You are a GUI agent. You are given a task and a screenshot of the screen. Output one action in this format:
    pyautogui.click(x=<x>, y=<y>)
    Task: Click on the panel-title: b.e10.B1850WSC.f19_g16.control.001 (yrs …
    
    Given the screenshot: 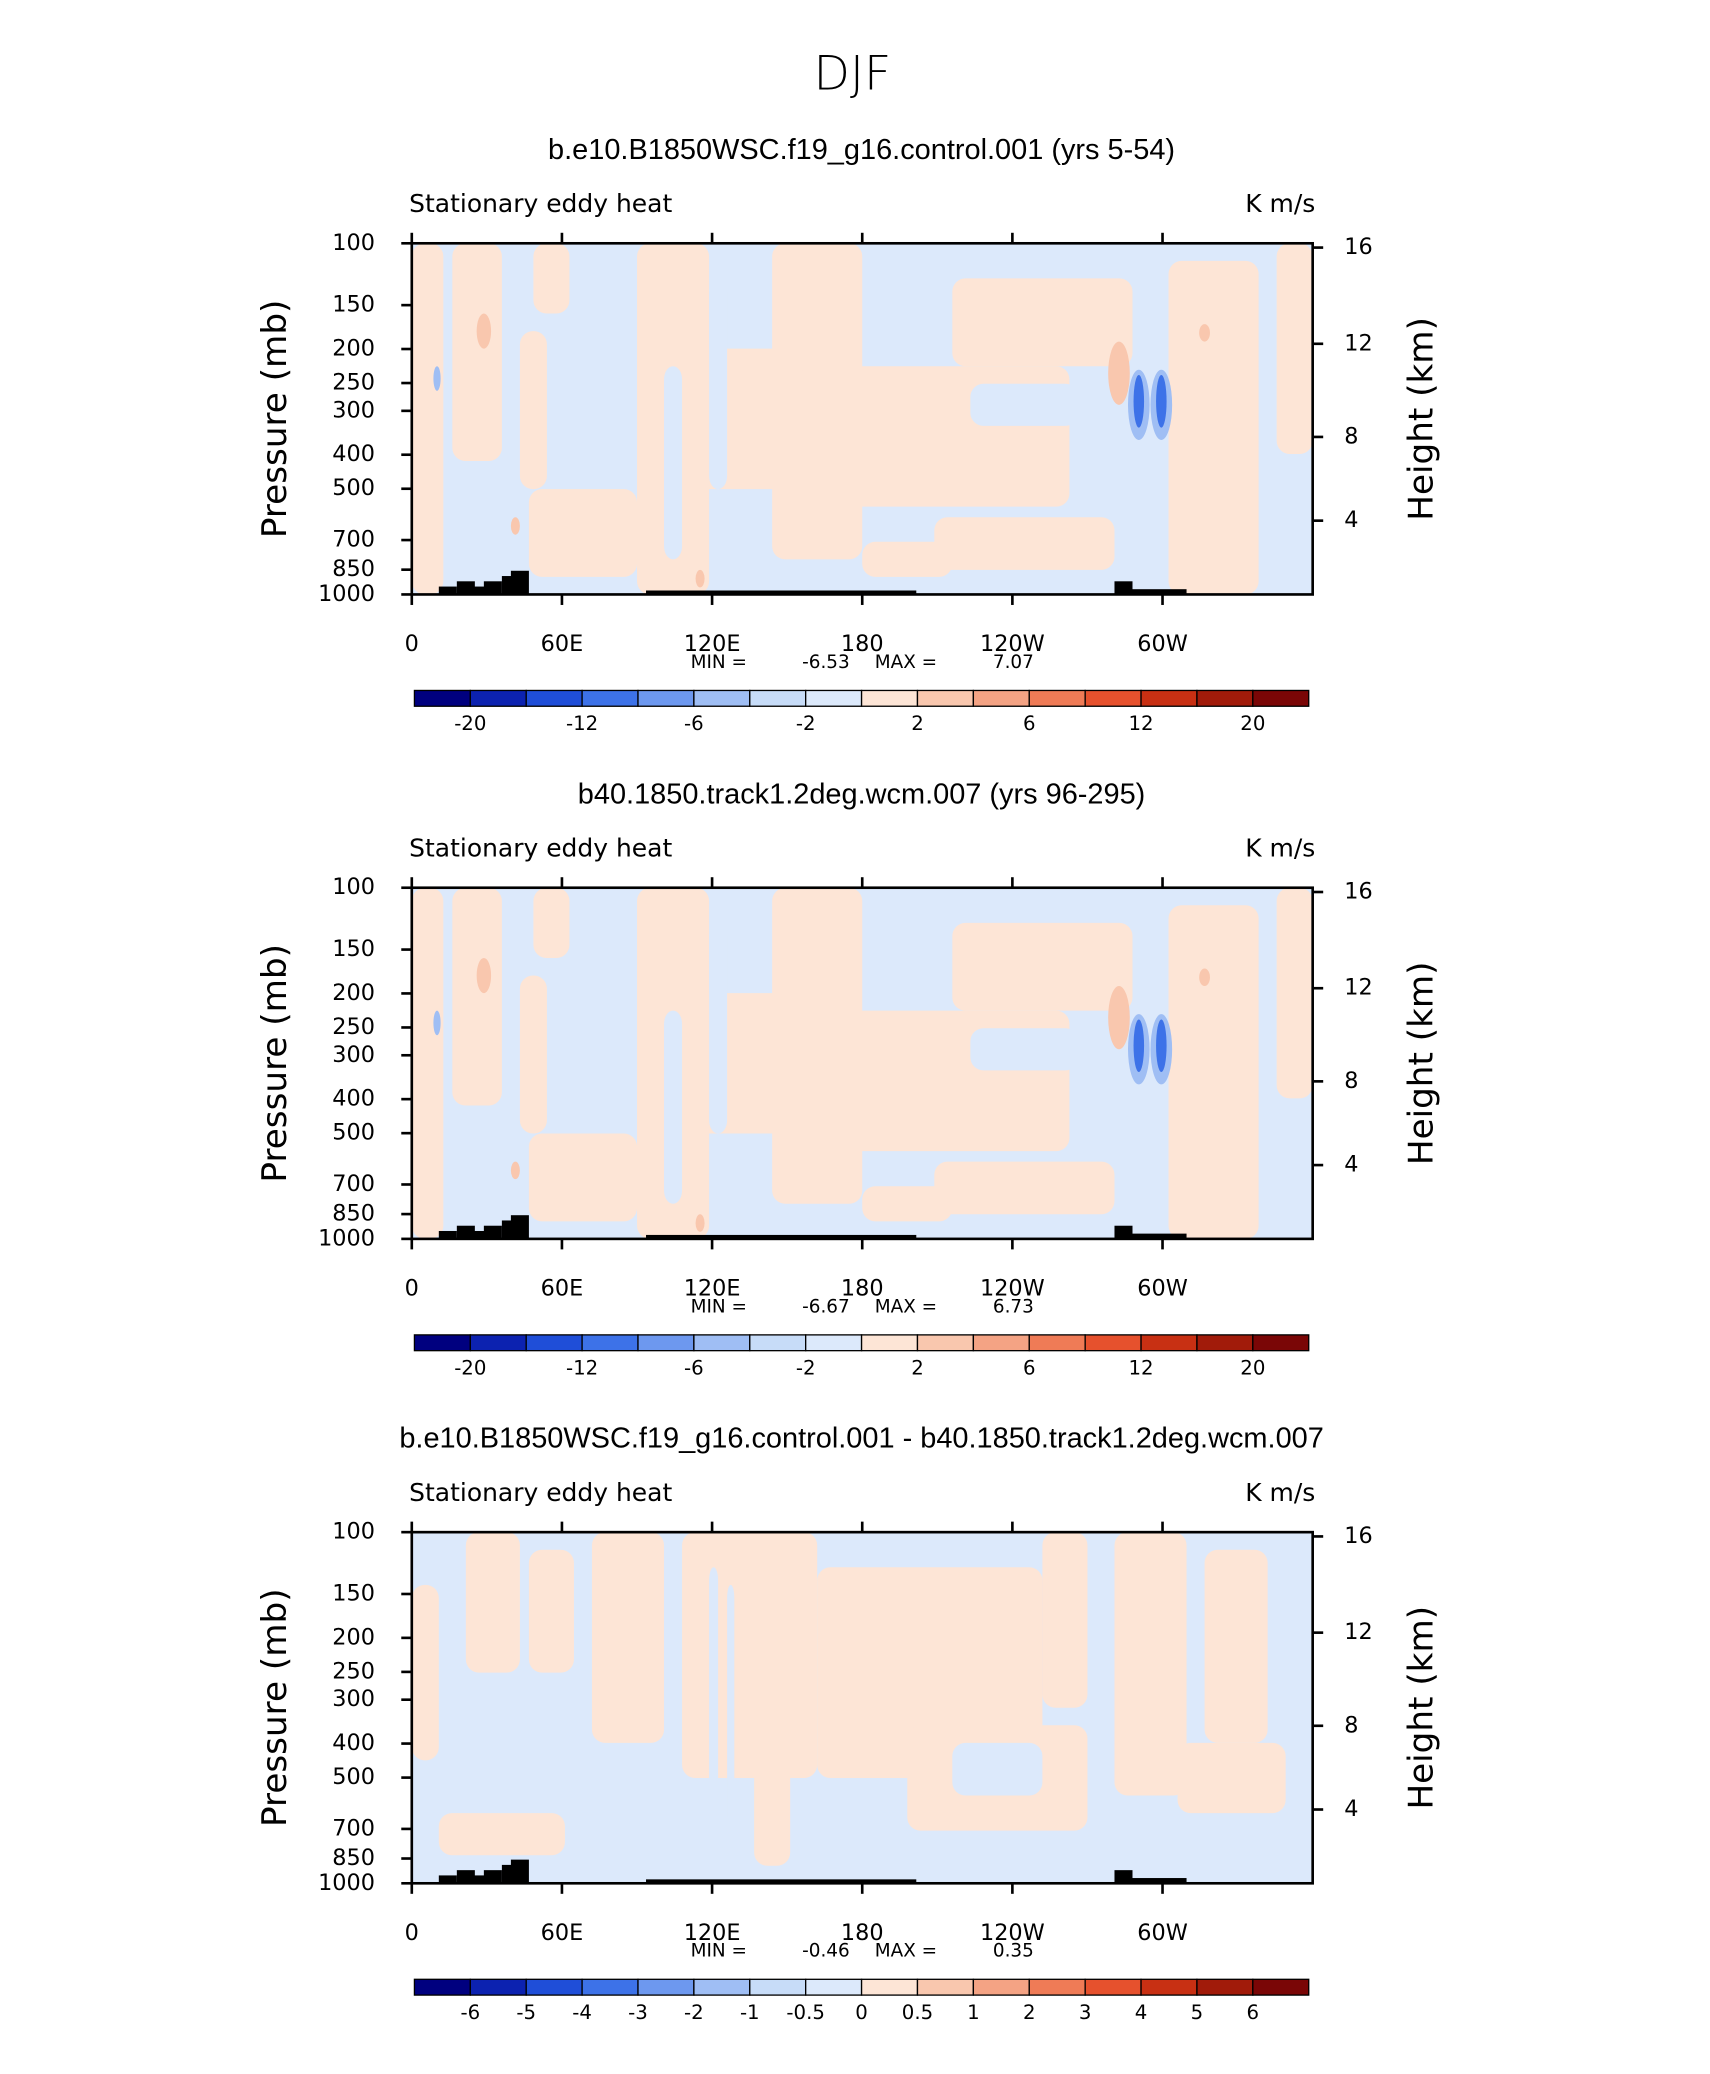 What is the action you would take?
    pyautogui.click(x=861, y=150)
    